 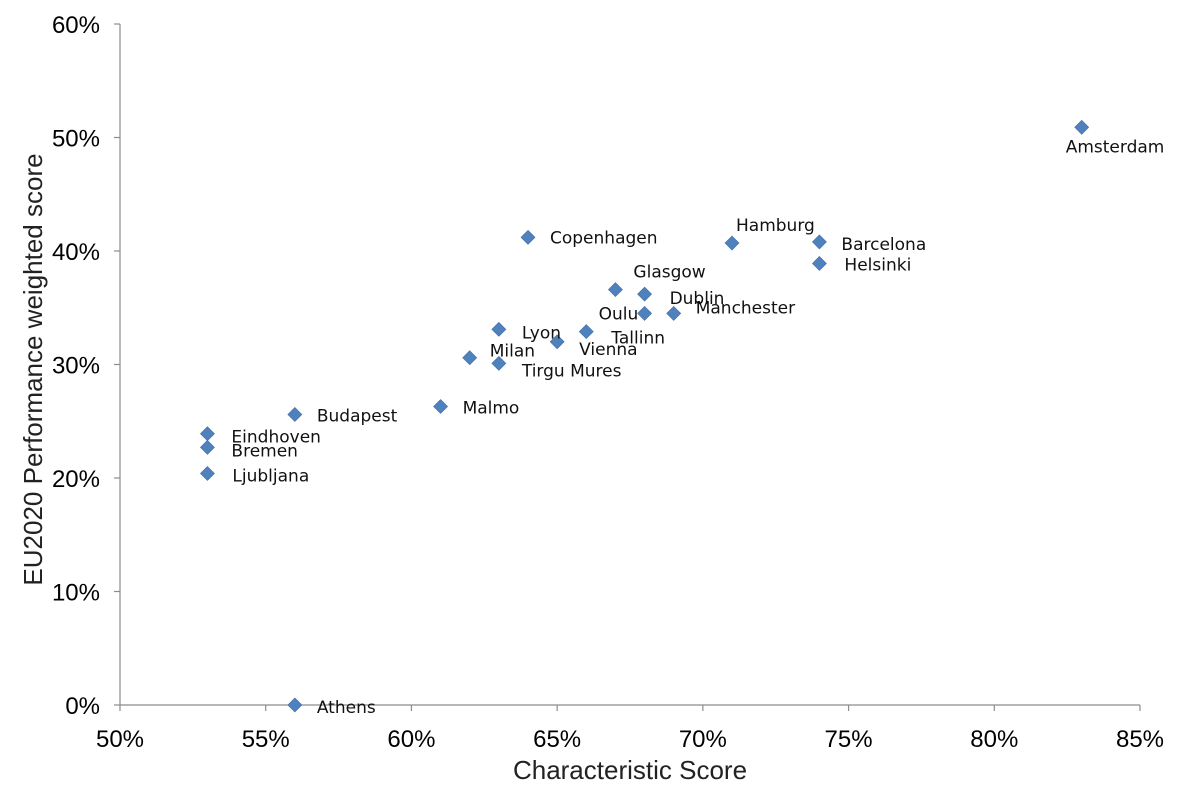 I want to click on y-tick-label: 60%, so click(x=76, y=25).